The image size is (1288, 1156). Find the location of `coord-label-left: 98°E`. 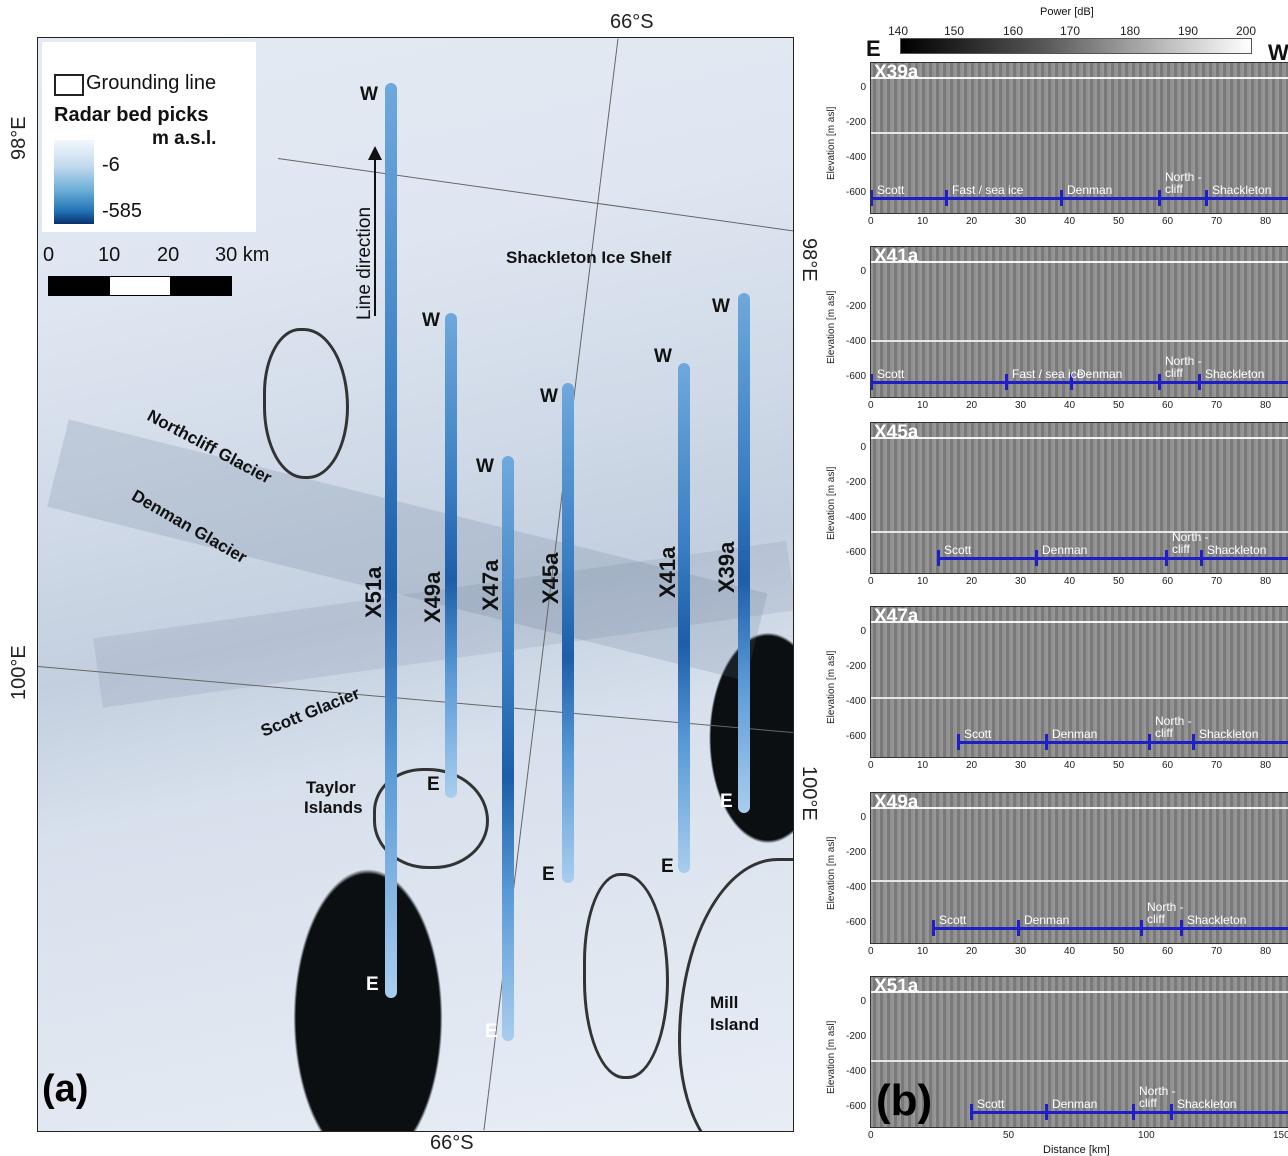

coord-label-left: 98°E is located at coordinates (19, 138).